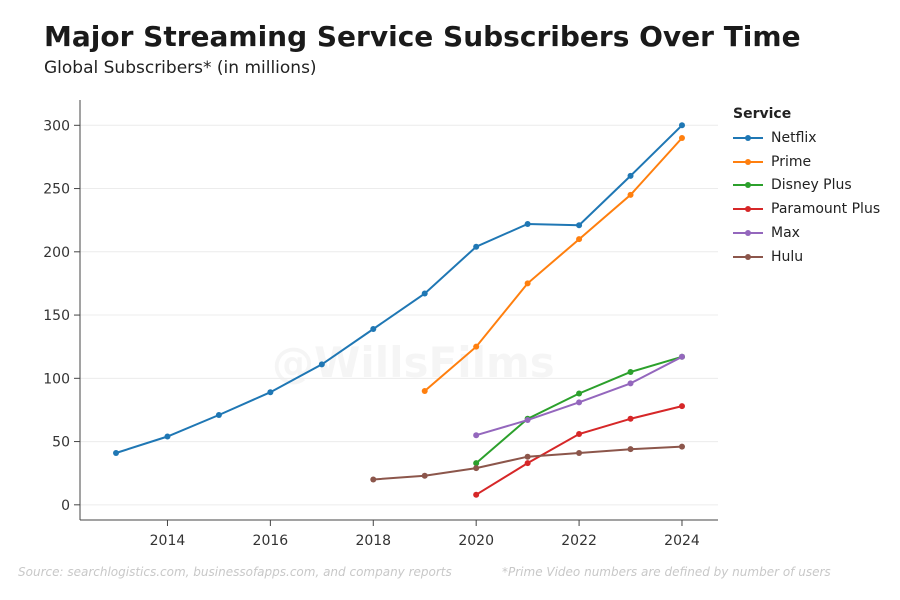 The width and height of the screenshot is (900, 600). Describe the element at coordinates (65, 506) in the screenshot. I see `y-tick-label: 0` at that location.